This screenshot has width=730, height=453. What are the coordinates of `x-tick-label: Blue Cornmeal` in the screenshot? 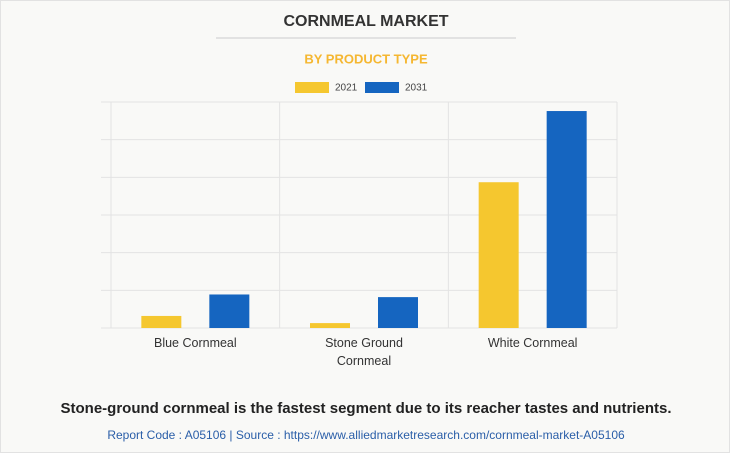 It's located at (195, 343).